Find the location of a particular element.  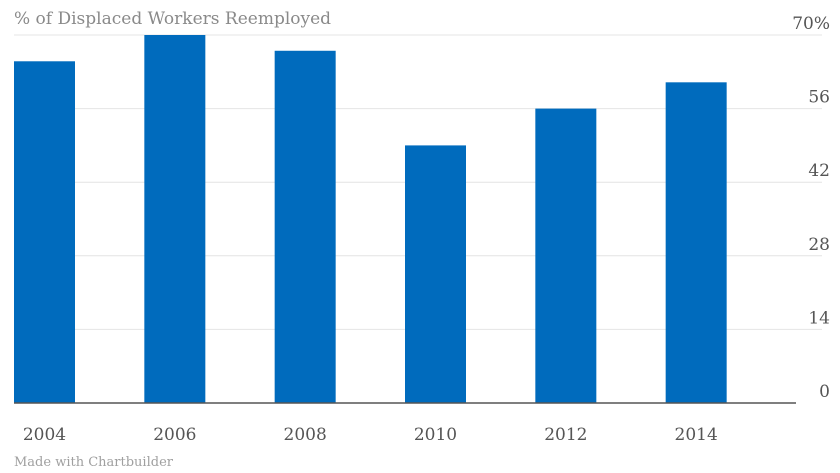

bar-2012 is located at coordinates (566, 255).